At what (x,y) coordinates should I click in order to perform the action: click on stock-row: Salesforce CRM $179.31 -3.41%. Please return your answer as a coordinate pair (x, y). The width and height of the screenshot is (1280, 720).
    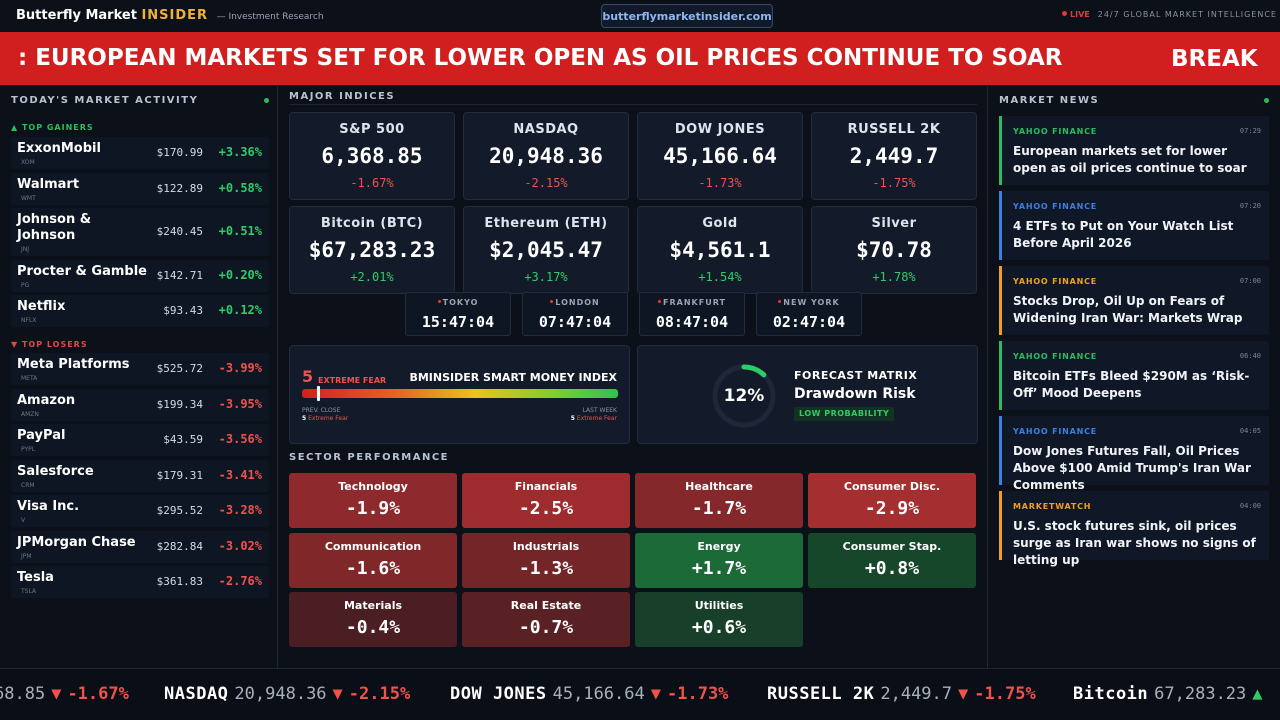
    Looking at the image, I should click on (140, 475).